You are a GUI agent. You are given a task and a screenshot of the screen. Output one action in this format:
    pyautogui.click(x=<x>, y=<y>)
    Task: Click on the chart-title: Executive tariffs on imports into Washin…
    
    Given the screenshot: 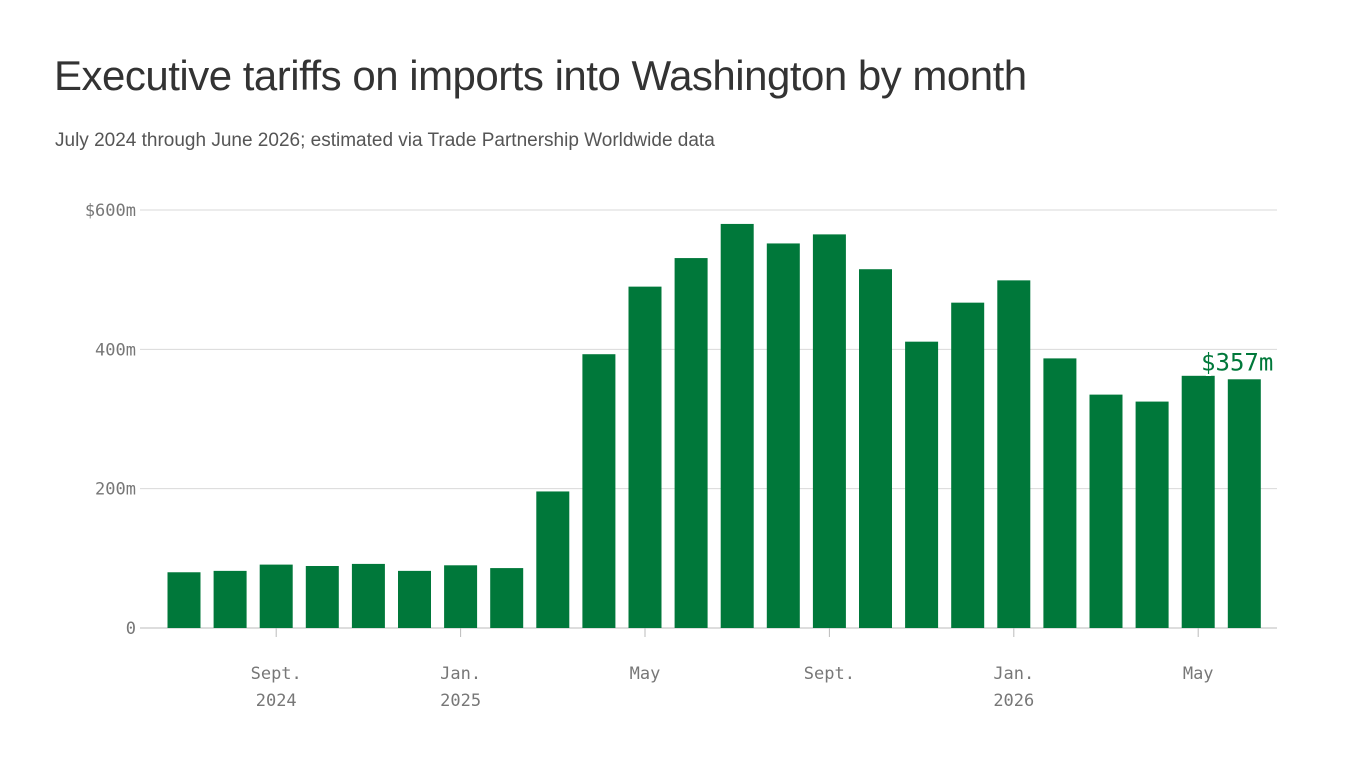 What is the action you would take?
    pyautogui.click(x=540, y=75)
    